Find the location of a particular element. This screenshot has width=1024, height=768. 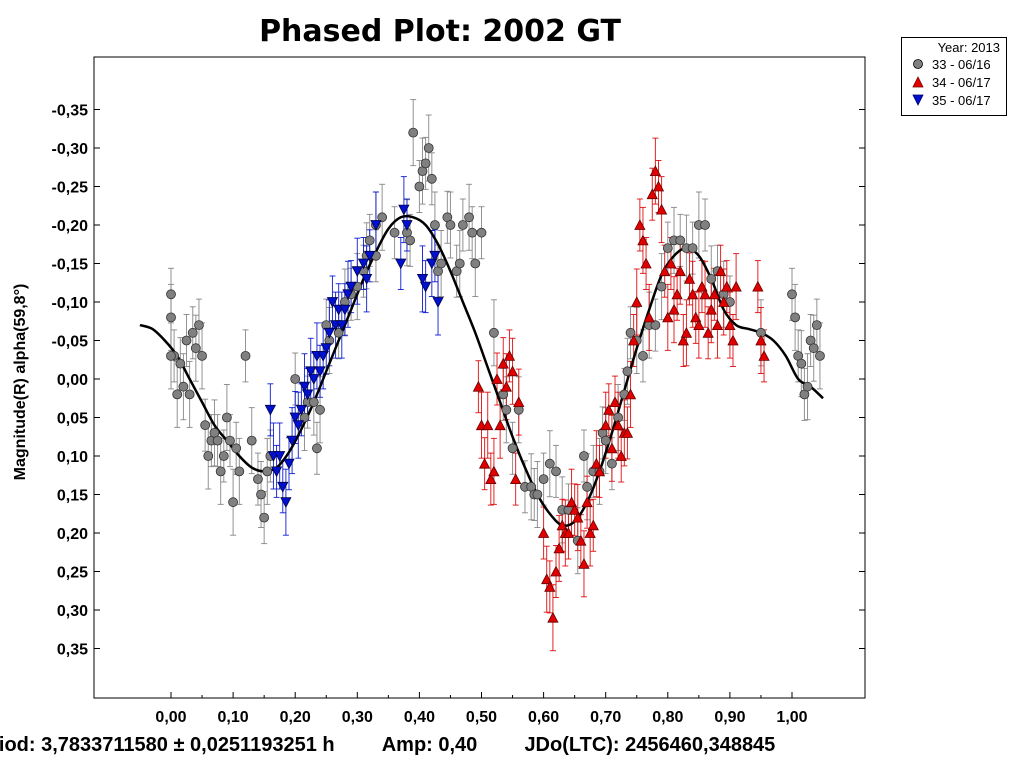

y-tick-label: 0,15 is located at coordinates (72, 496).